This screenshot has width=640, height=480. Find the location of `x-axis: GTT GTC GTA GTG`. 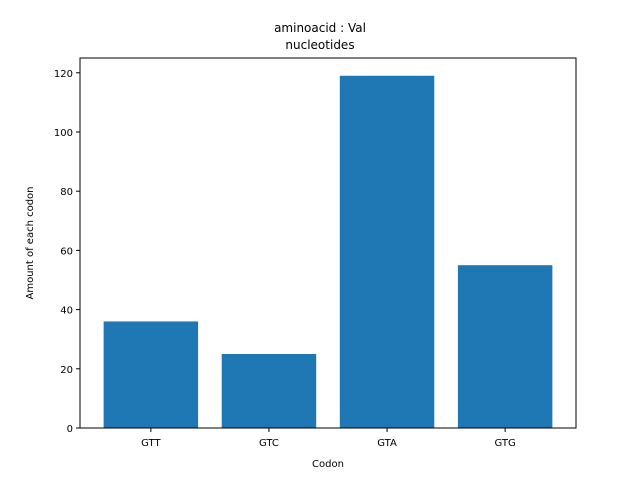

x-axis: GTT GTC GTA GTG is located at coordinates (328, 438).